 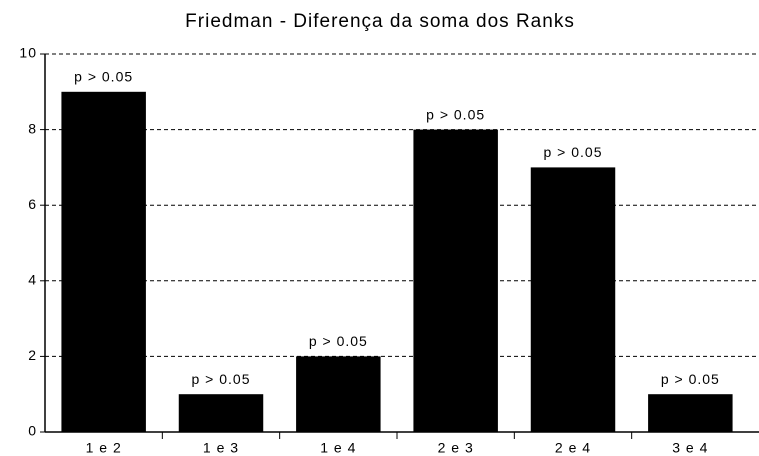 What do you see at coordinates (32, 128) in the screenshot?
I see `y-tick-label: 8` at bounding box center [32, 128].